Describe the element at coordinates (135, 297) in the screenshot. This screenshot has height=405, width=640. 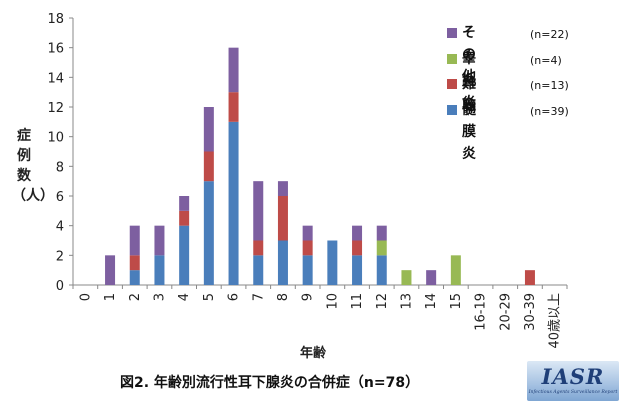
I see `x-tick-label: 2` at that location.